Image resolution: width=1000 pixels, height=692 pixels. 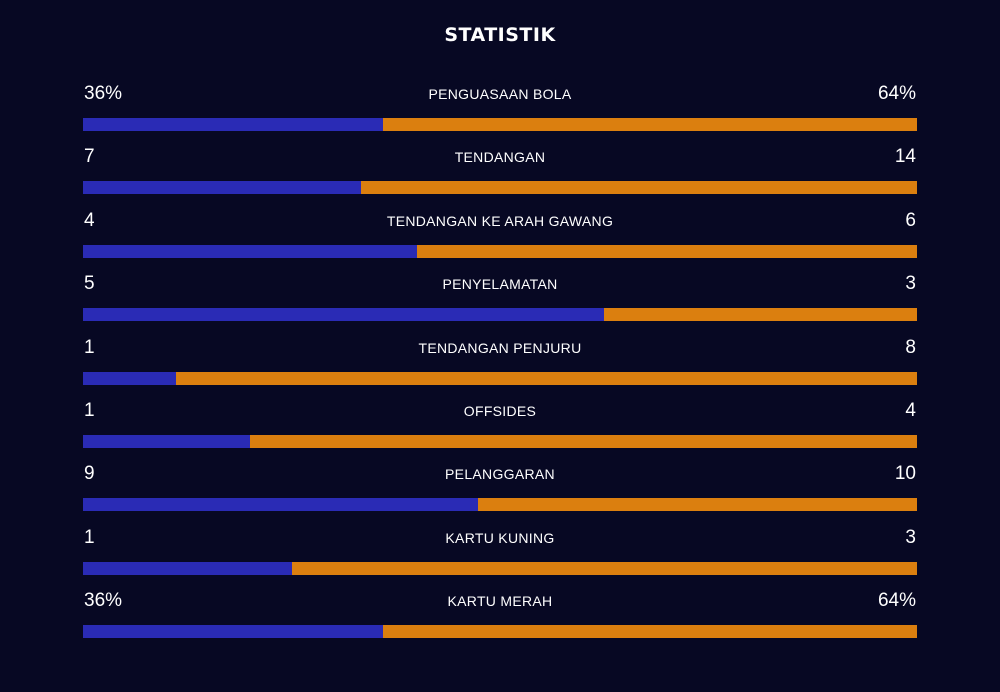 What do you see at coordinates (500, 555) in the screenshot?
I see `stat-row: 1 KARTU KUNING 3` at bounding box center [500, 555].